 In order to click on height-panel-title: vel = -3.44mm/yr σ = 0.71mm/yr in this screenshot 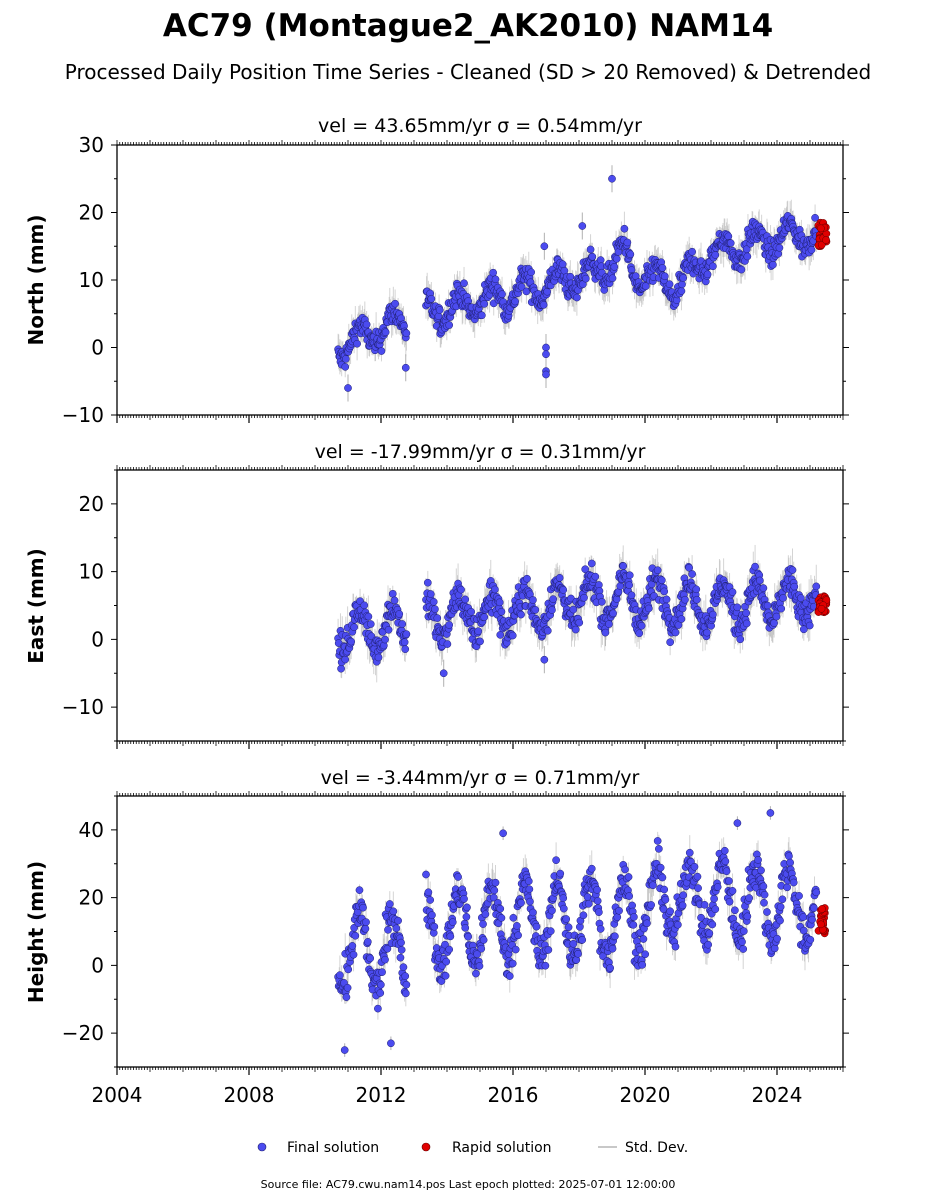, I will do `click(480, 778)`.